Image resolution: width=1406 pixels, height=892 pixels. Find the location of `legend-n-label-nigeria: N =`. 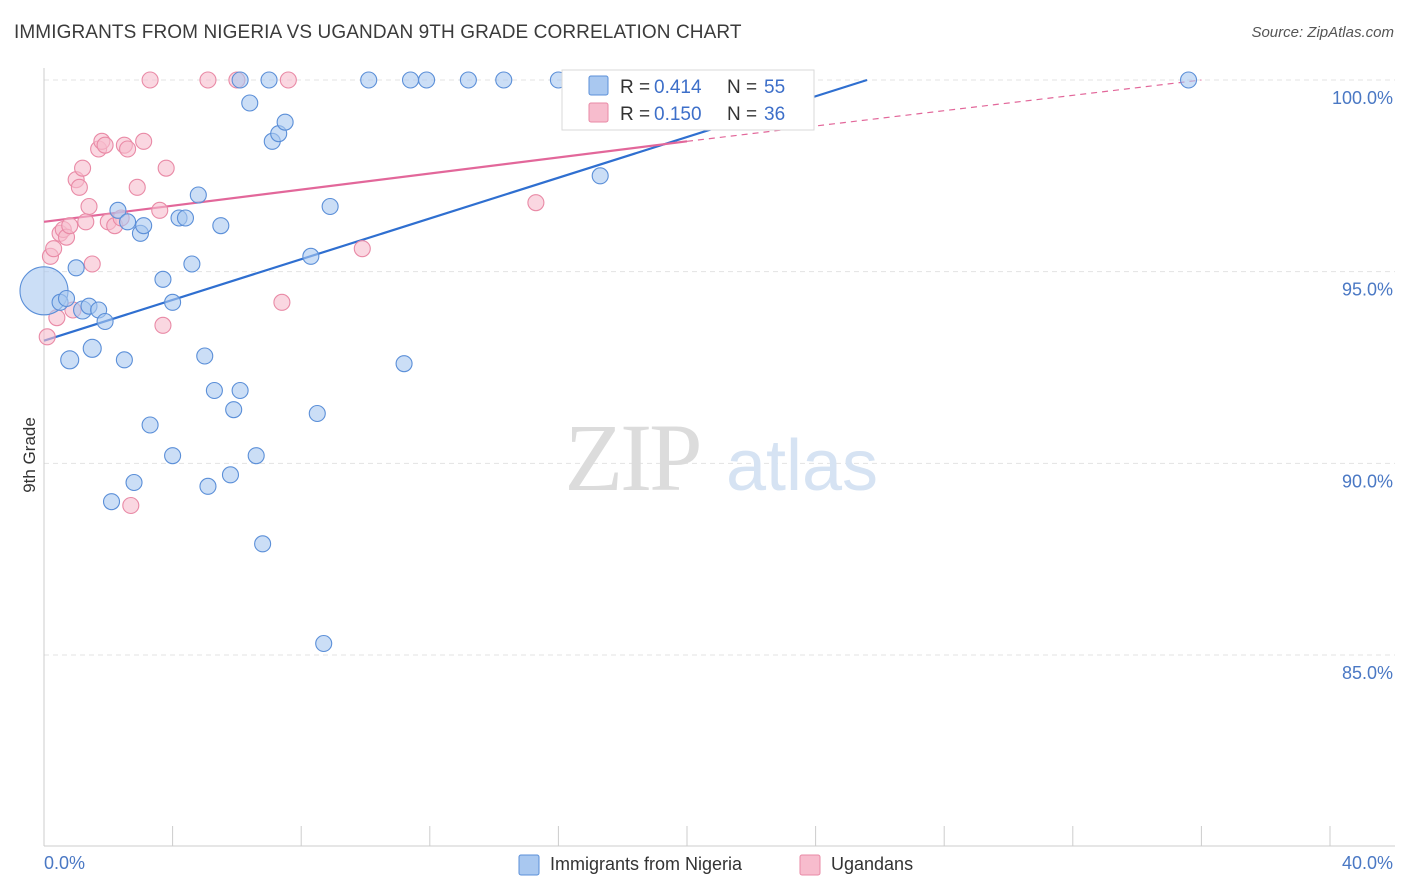

legend-n-label-nigeria: N = is located at coordinates (742, 87).